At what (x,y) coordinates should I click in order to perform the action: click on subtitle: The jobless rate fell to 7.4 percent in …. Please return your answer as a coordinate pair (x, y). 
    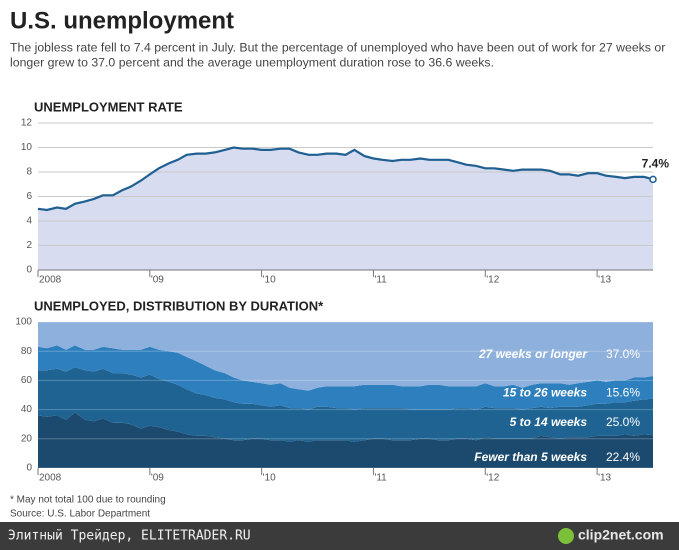
    Looking at the image, I should click on (337, 47).